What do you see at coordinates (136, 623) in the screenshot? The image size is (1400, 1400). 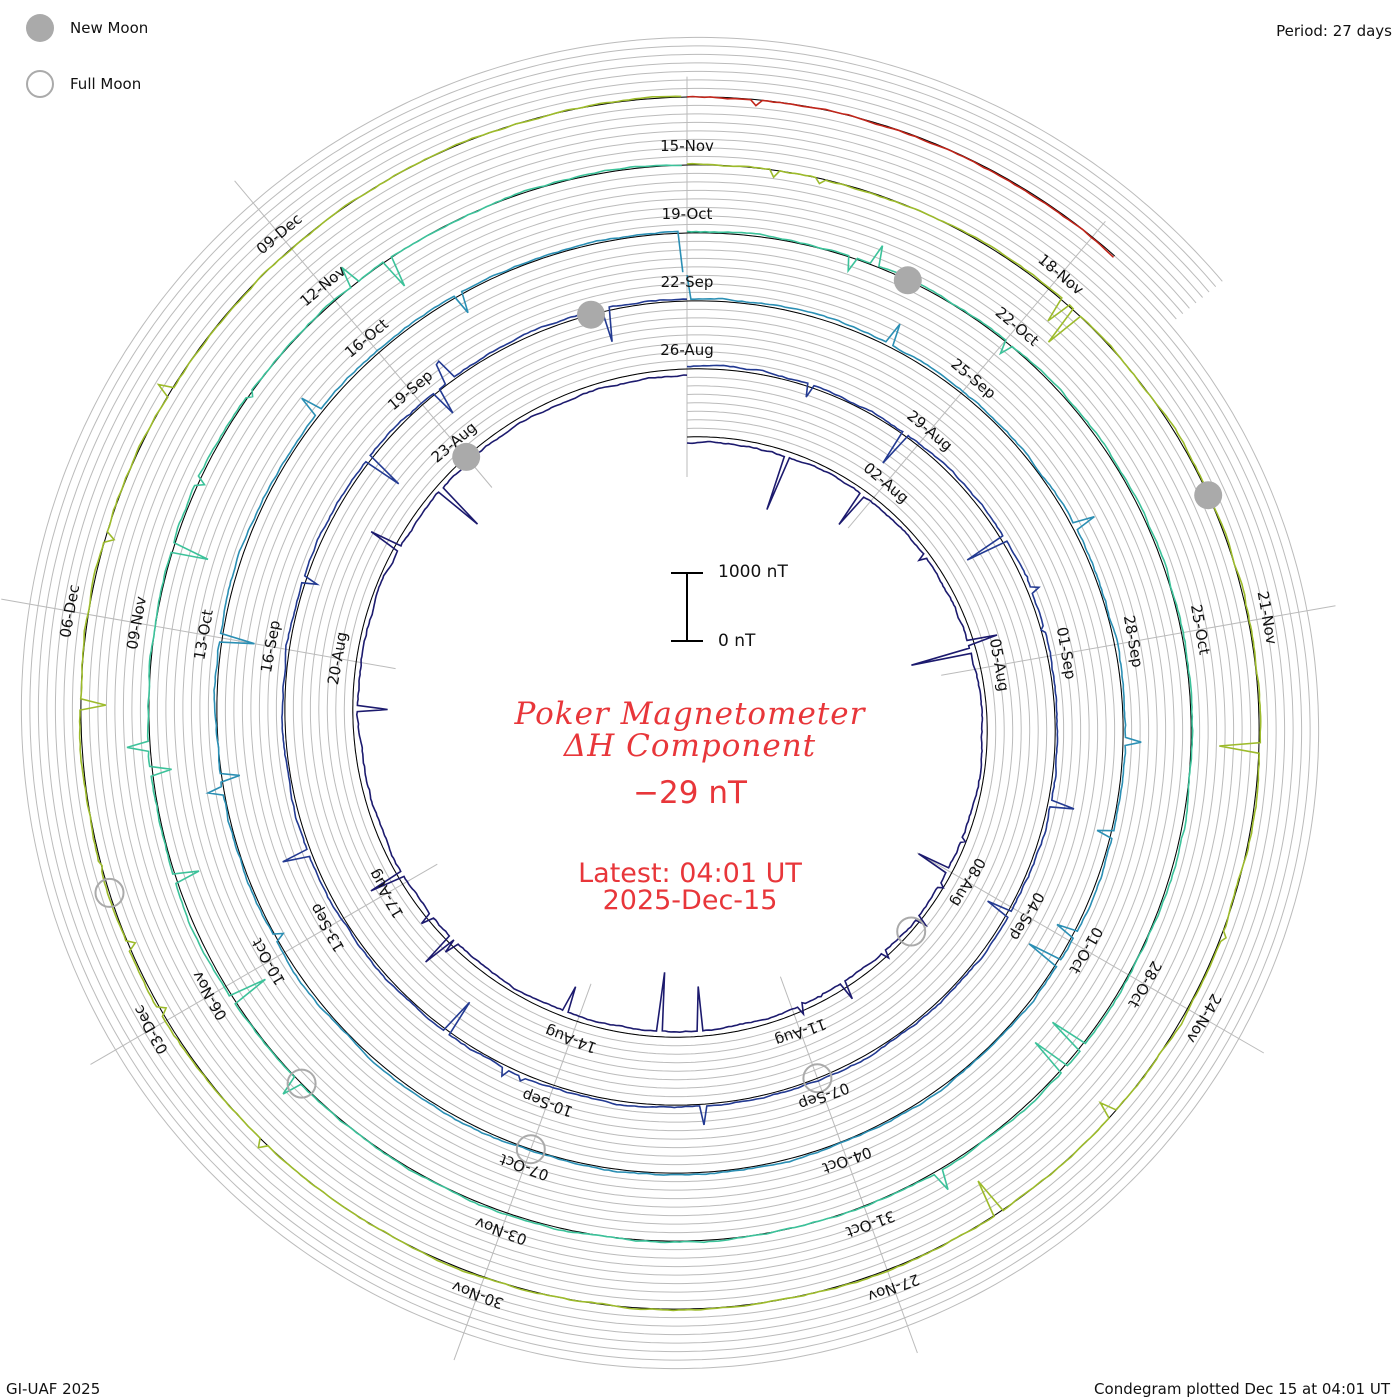 I see `date-label: 09-Nov` at bounding box center [136, 623].